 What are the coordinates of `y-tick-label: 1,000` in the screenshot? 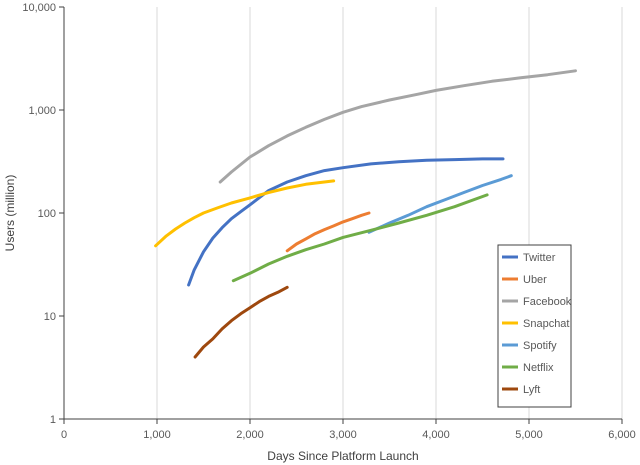 It's located at (42, 111).